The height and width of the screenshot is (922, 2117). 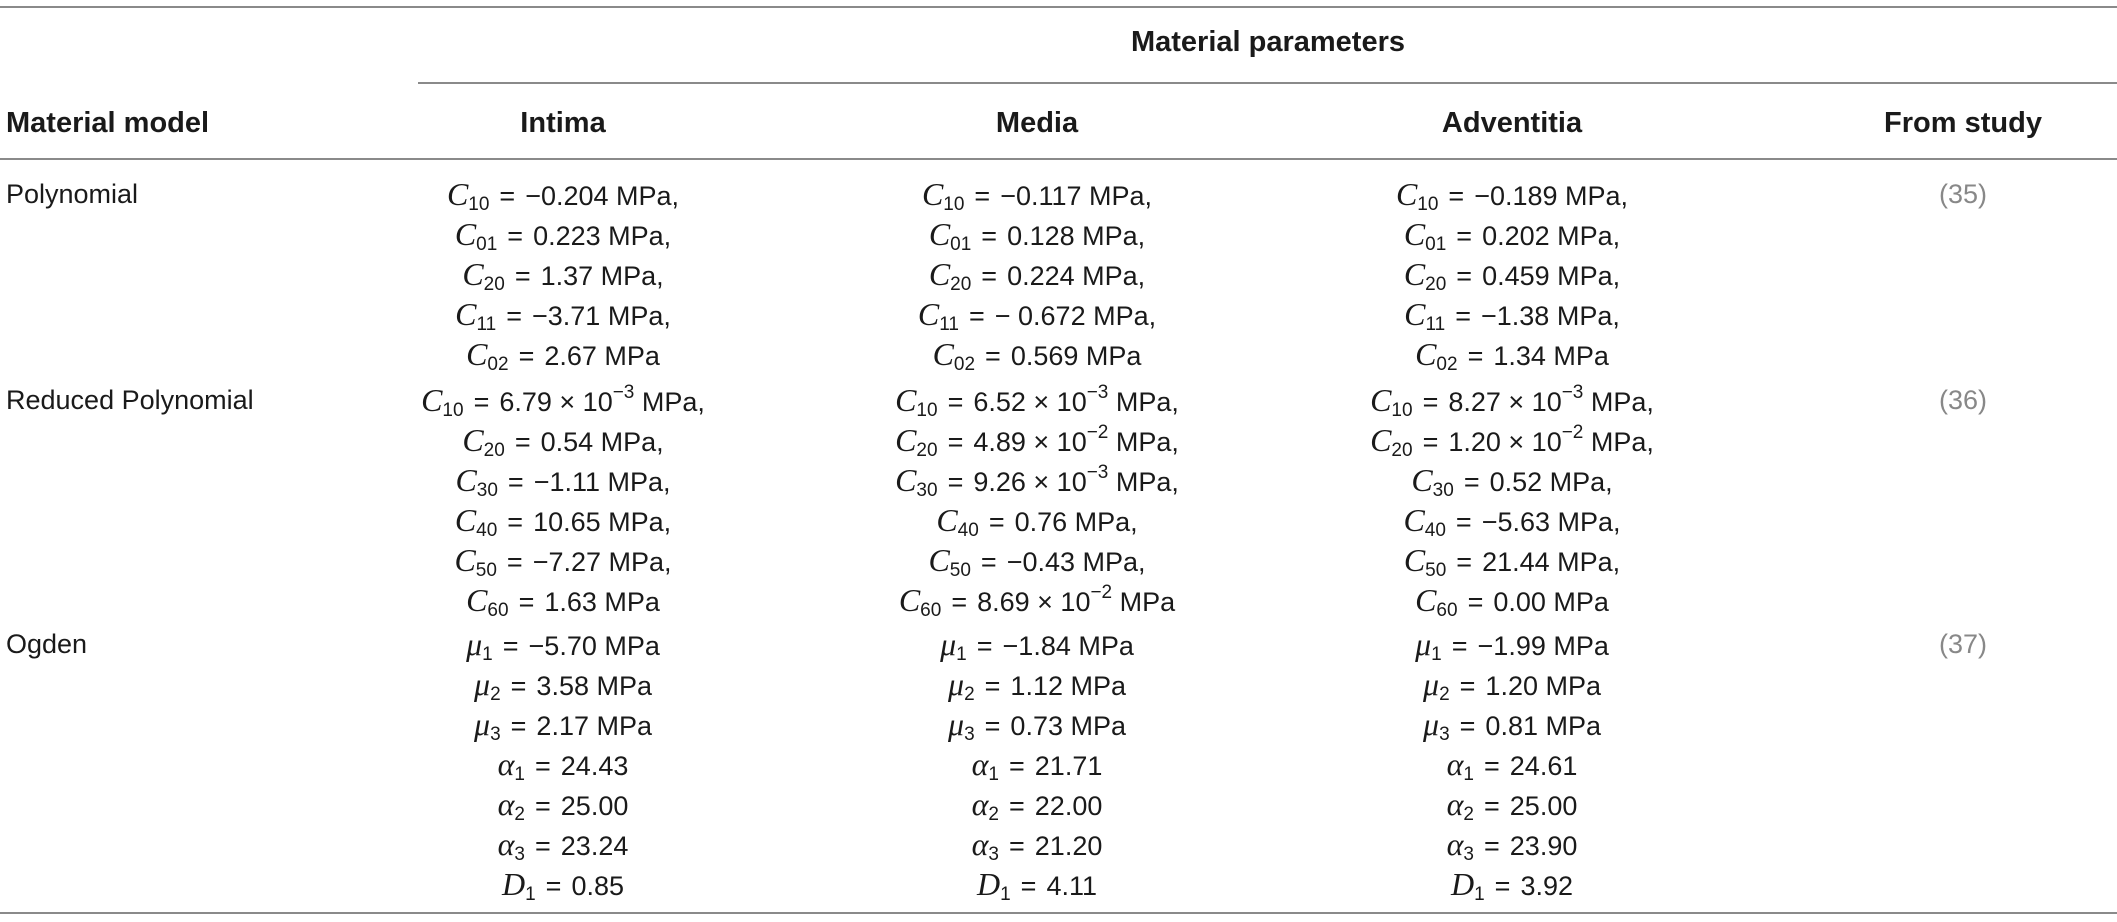 What do you see at coordinates (623, 392) in the screenshot?
I see `parameter-exponent: −3` at bounding box center [623, 392].